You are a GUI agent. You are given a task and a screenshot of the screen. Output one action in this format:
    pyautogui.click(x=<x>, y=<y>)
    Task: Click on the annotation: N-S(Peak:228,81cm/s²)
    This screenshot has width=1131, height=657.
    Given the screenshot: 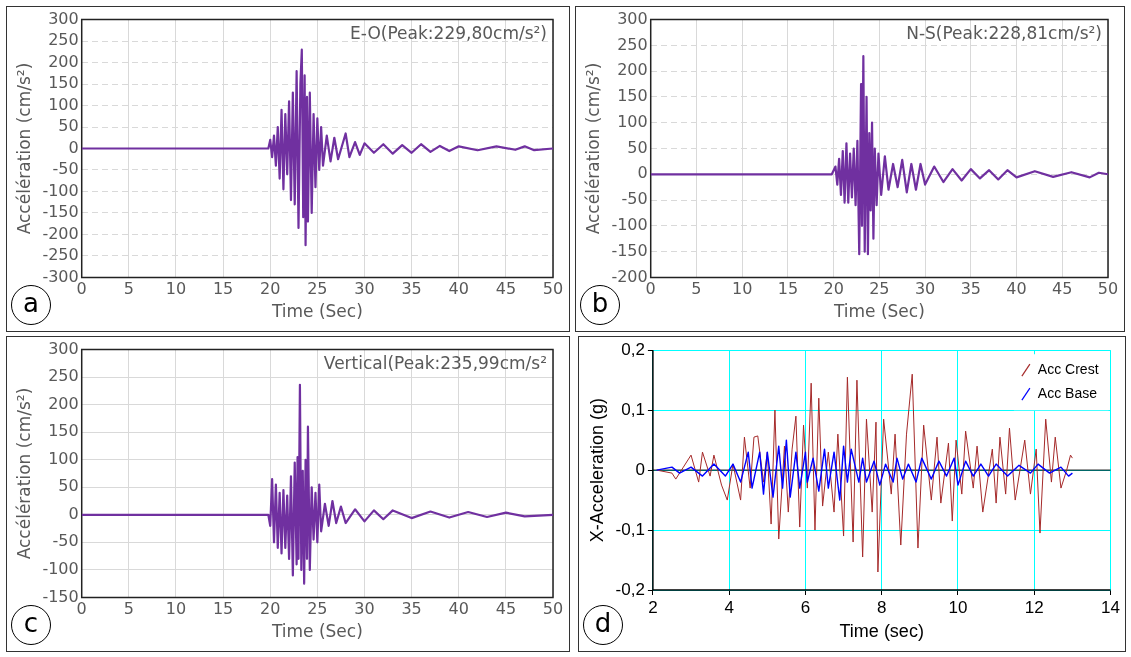 What is the action you would take?
    pyautogui.click(x=1004, y=32)
    